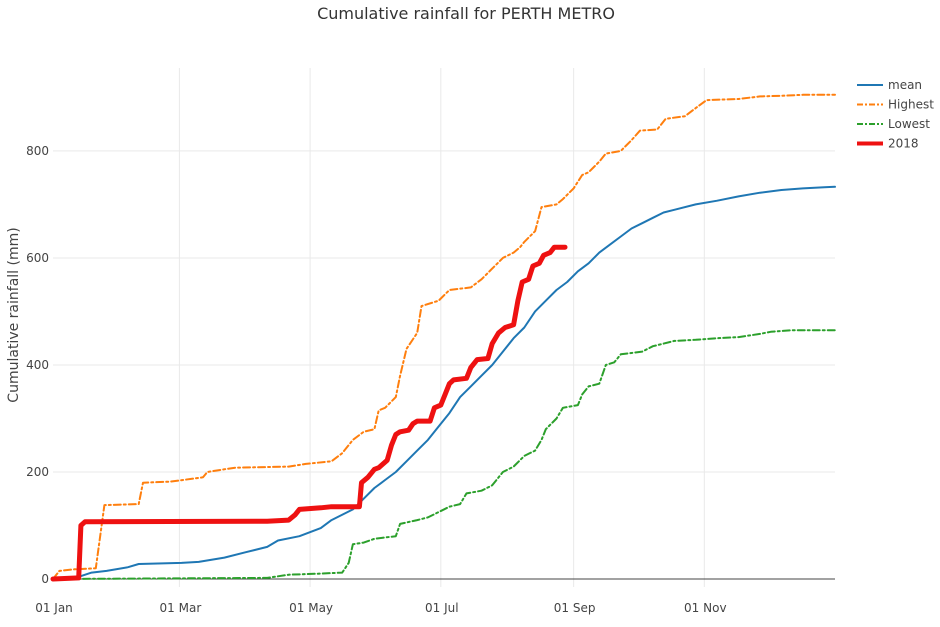  Describe the element at coordinates (895, 114) in the screenshot. I see `legend: mean Highest Lowest 2018` at that location.